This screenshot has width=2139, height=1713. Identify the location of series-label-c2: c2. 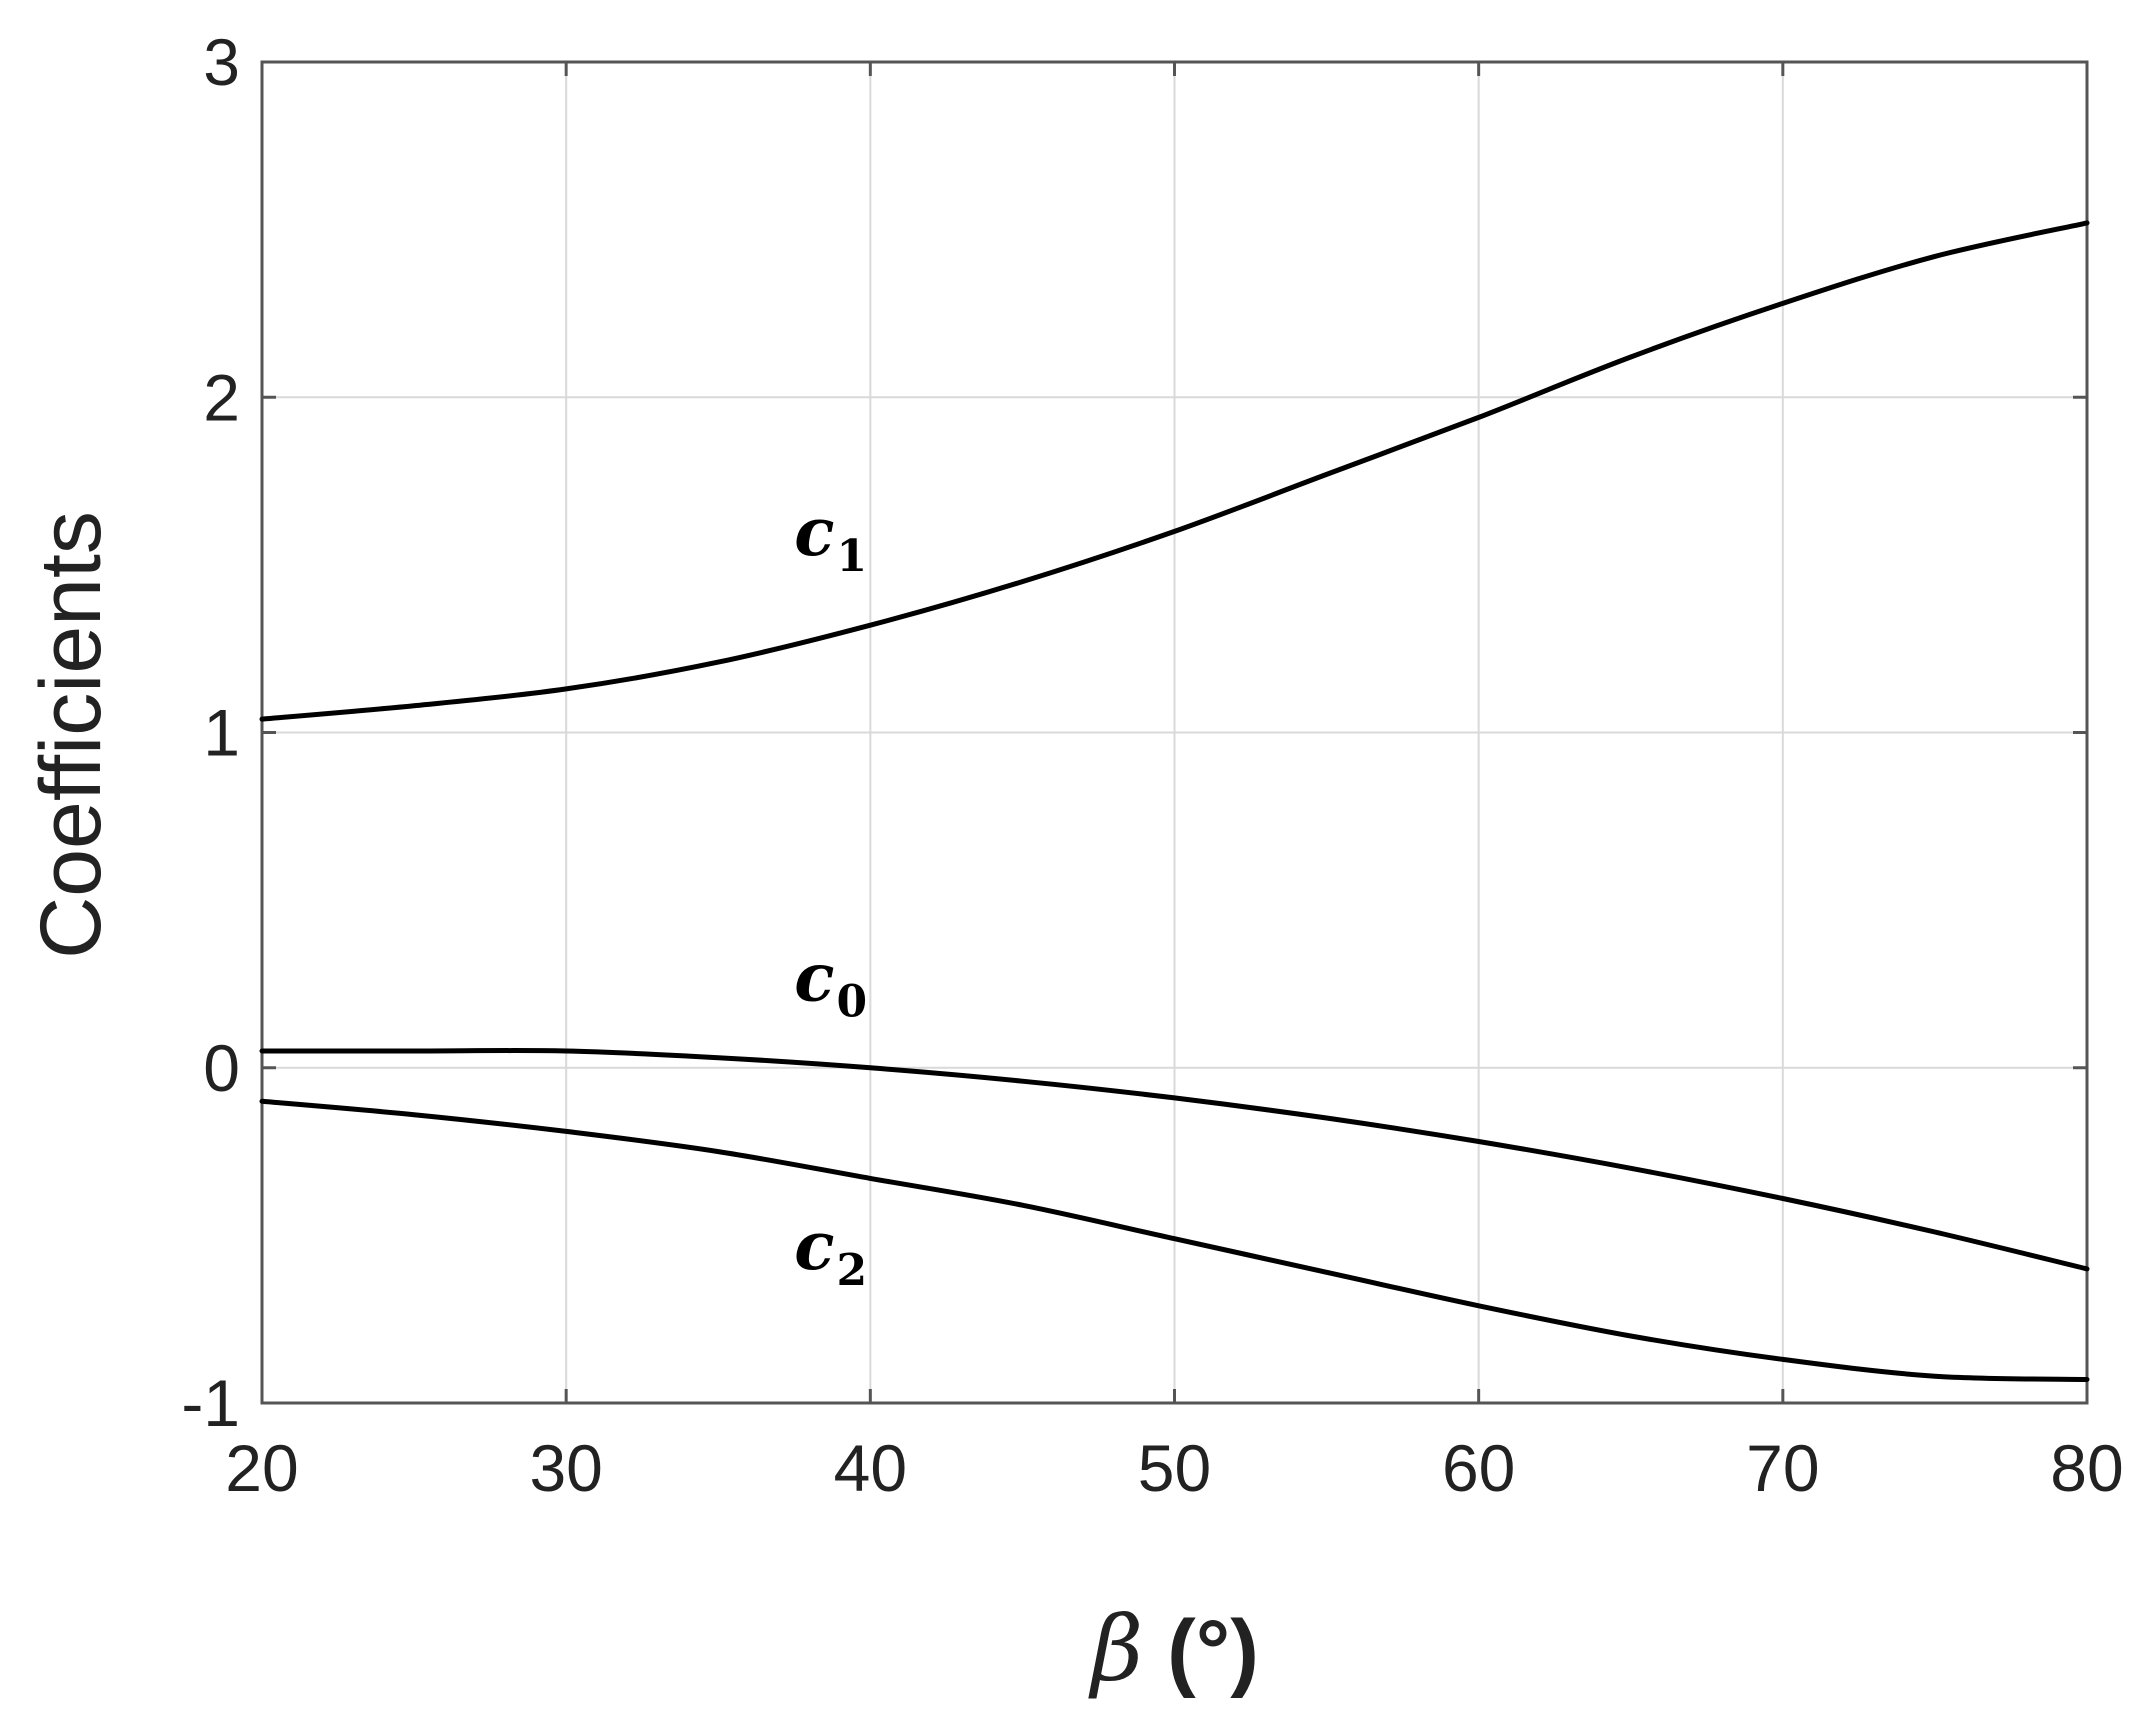
(830, 1251).